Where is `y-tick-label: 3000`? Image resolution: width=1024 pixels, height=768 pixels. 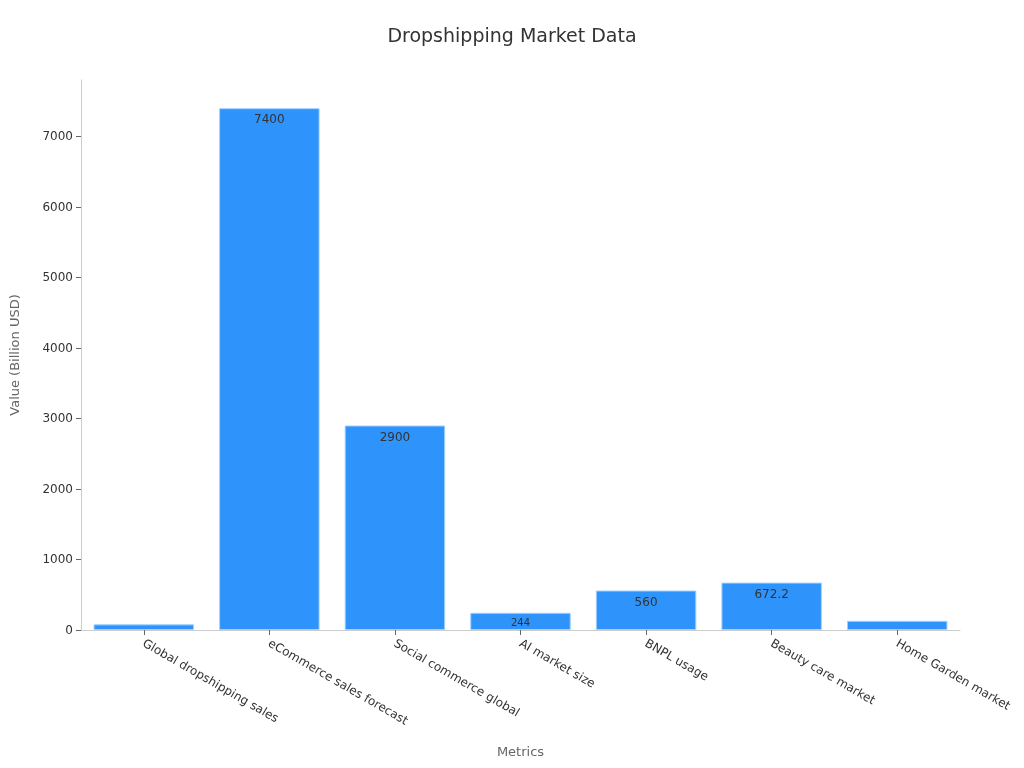
y-tick-label: 3000 is located at coordinates (57, 418).